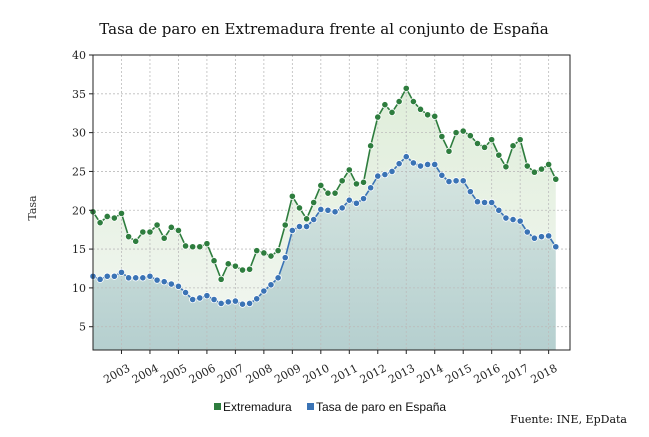 The width and height of the screenshot is (649, 437). What do you see at coordinates (116, 374) in the screenshot?
I see `x-tick-label: 2003` at bounding box center [116, 374].